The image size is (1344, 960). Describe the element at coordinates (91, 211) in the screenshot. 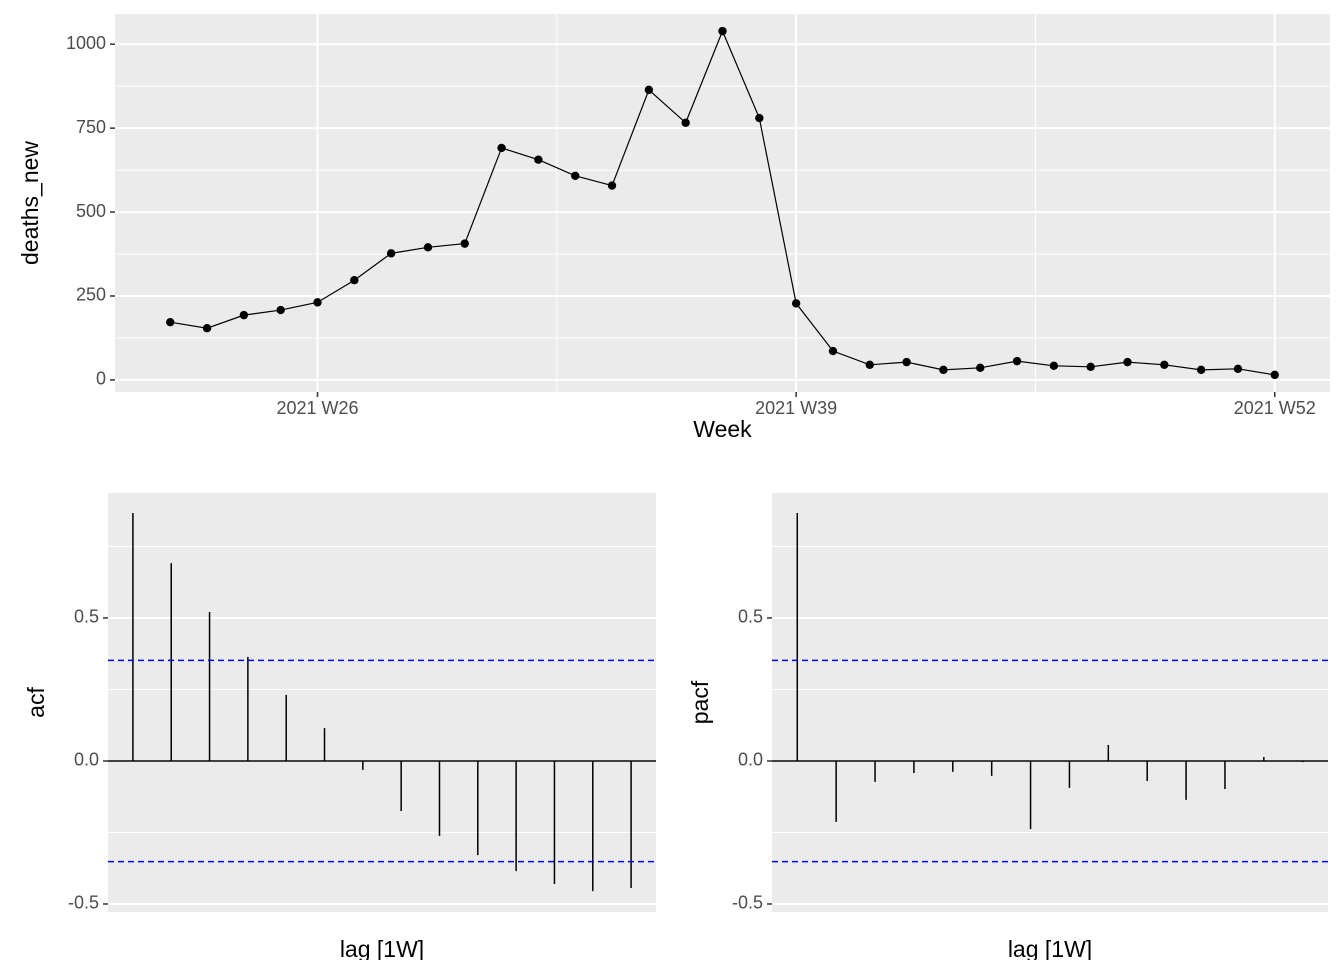

I see `y-tick-label: 500` at that location.